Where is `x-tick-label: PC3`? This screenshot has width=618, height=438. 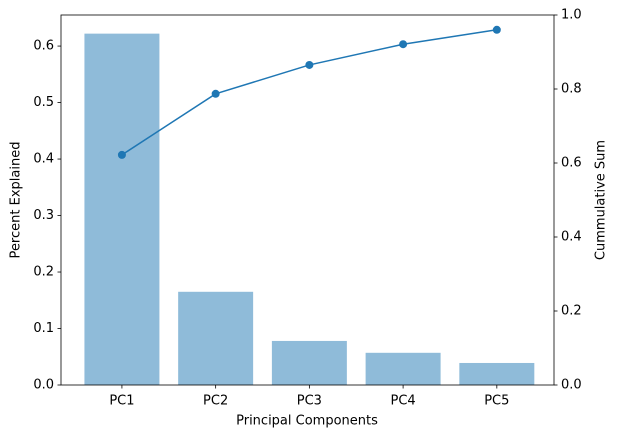 x-tick-label: PC3 is located at coordinates (309, 401).